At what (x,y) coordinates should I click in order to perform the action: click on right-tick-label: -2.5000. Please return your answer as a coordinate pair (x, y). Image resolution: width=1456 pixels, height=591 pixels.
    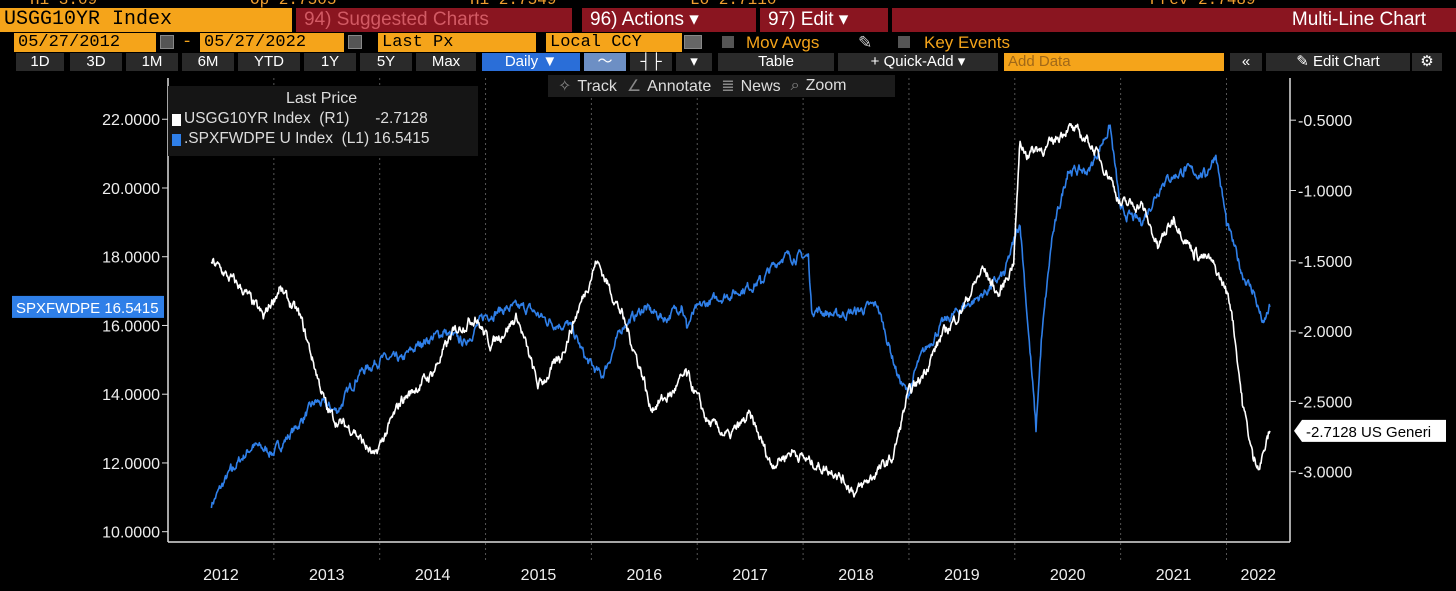
    Looking at the image, I should click on (1325, 402).